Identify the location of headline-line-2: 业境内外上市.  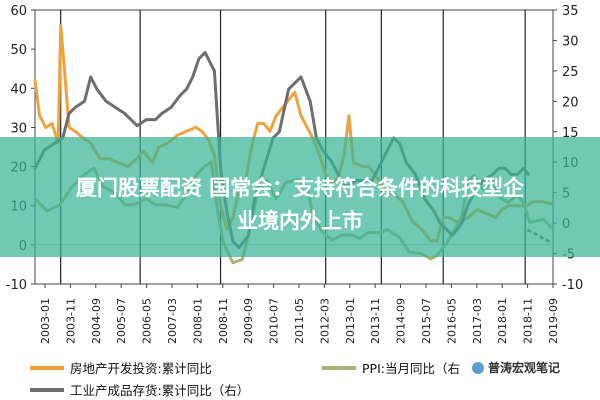
(300, 221).